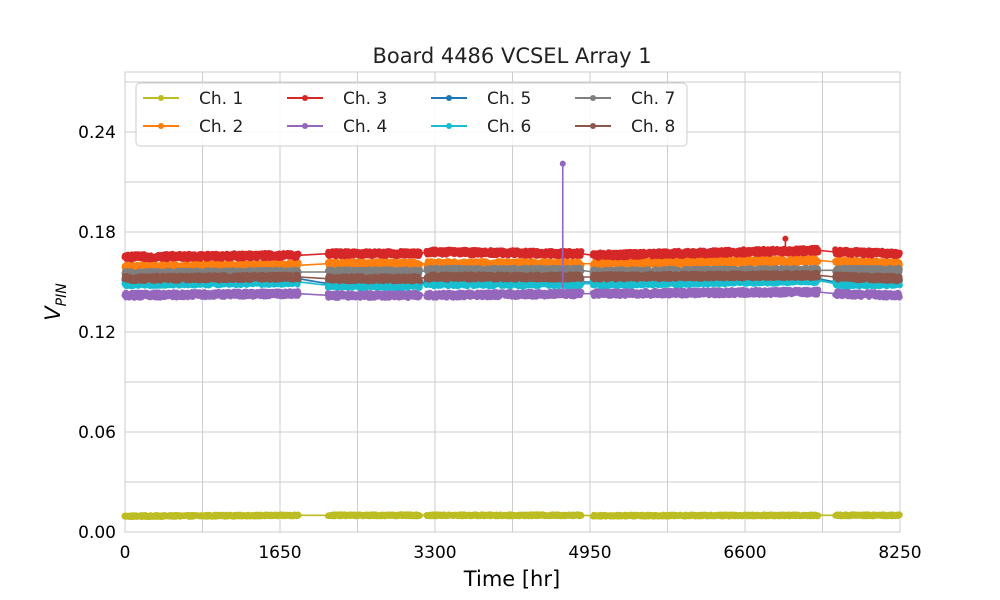 The width and height of the screenshot is (1000, 600). I want to click on x-tick-label: 4950, so click(589, 553).